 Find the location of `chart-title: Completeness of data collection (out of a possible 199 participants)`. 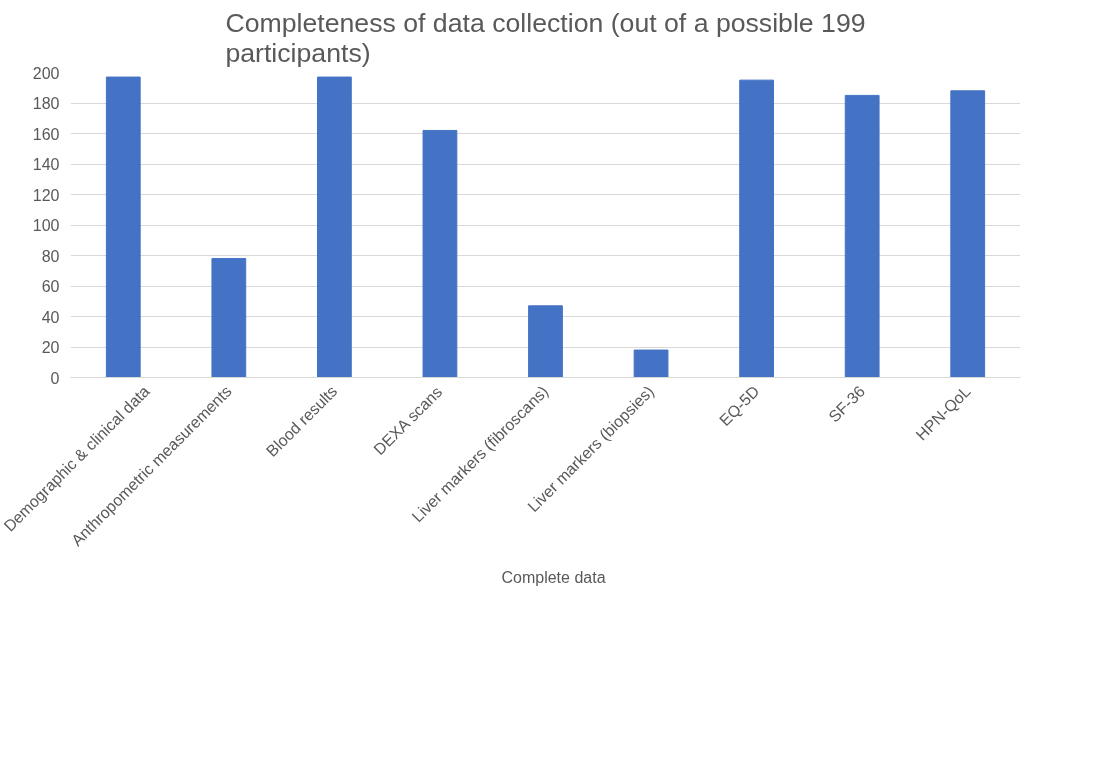

chart-title: Completeness of data collection (out of a possible 199 participants) is located at coordinates (545, 37).